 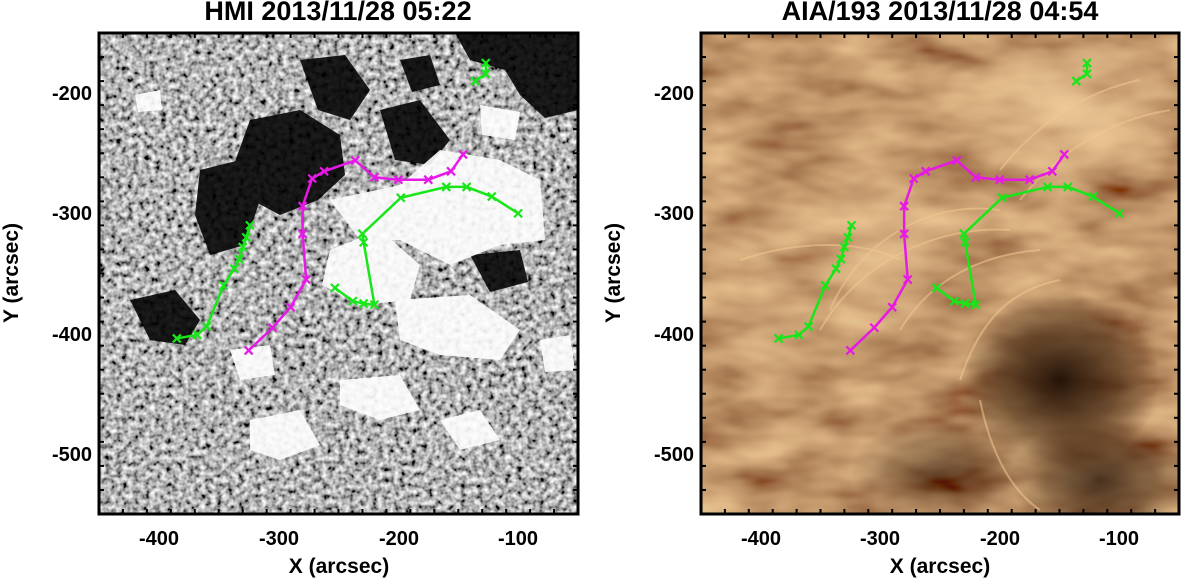 I want to click on aia-x-axis-label: X (arcsec), so click(x=940, y=566).